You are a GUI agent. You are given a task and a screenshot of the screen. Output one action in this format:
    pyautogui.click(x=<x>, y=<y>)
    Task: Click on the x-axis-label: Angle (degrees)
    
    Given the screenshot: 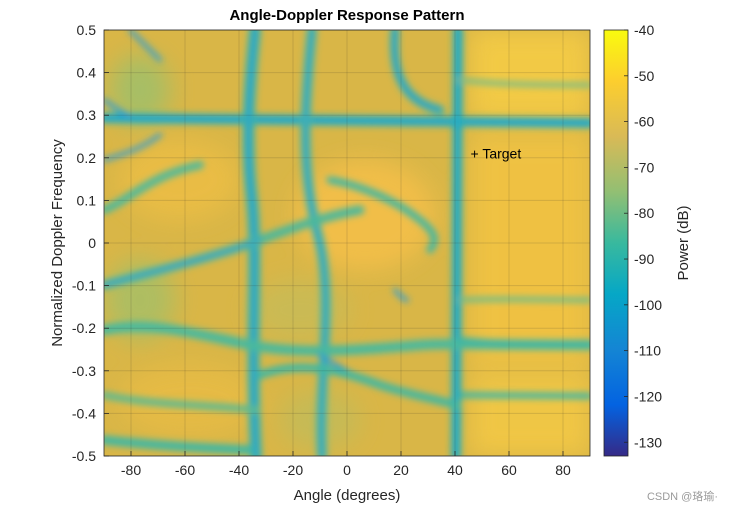 What is the action you would take?
    pyautogui.click(x=347, y=495)
    